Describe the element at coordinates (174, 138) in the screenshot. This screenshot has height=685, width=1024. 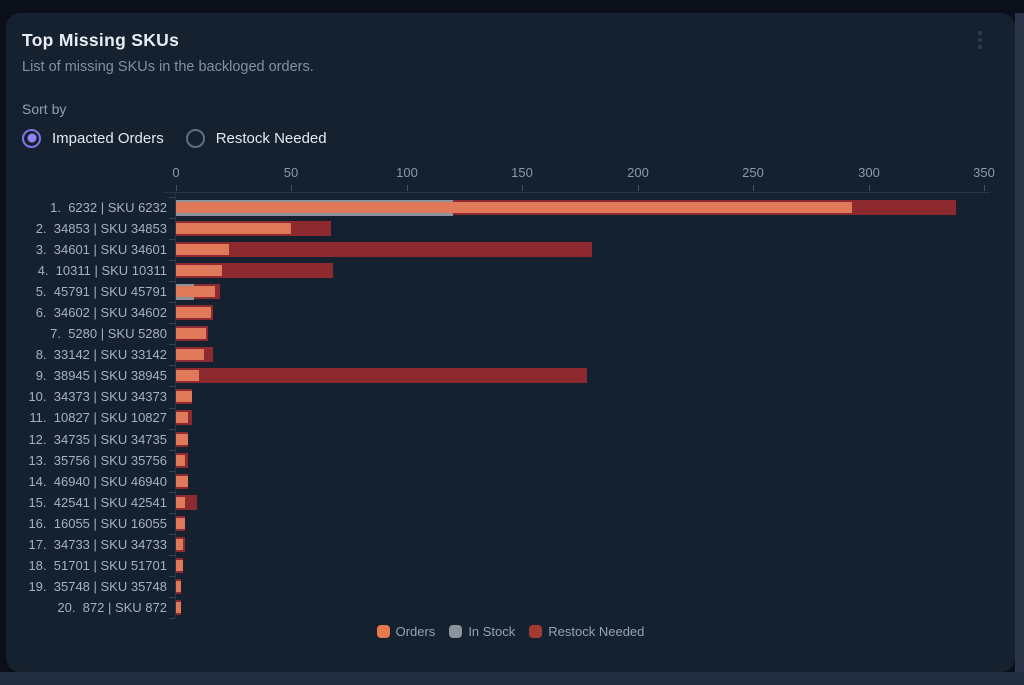
I see `sort-options: Impacted Orders Restock Needed` at that location.